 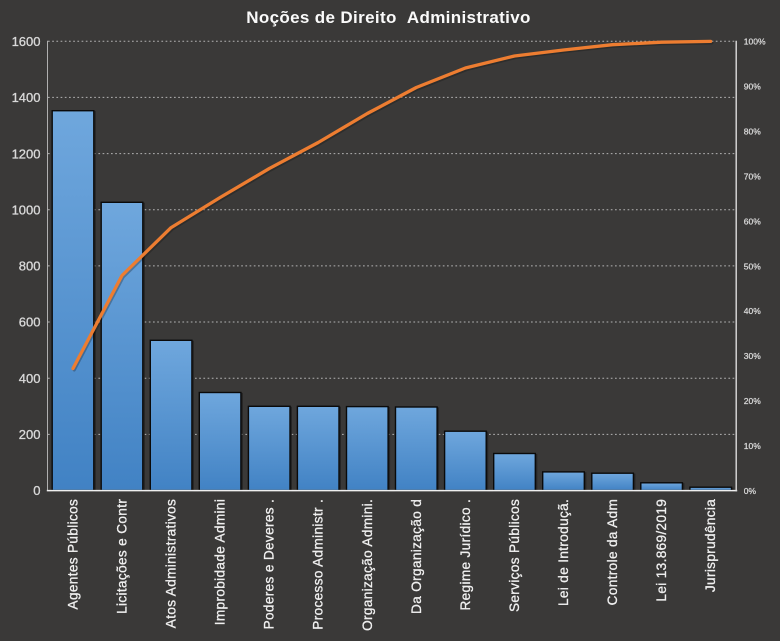 I want to click on svg-text: 90%, so click(x=752, y=87).